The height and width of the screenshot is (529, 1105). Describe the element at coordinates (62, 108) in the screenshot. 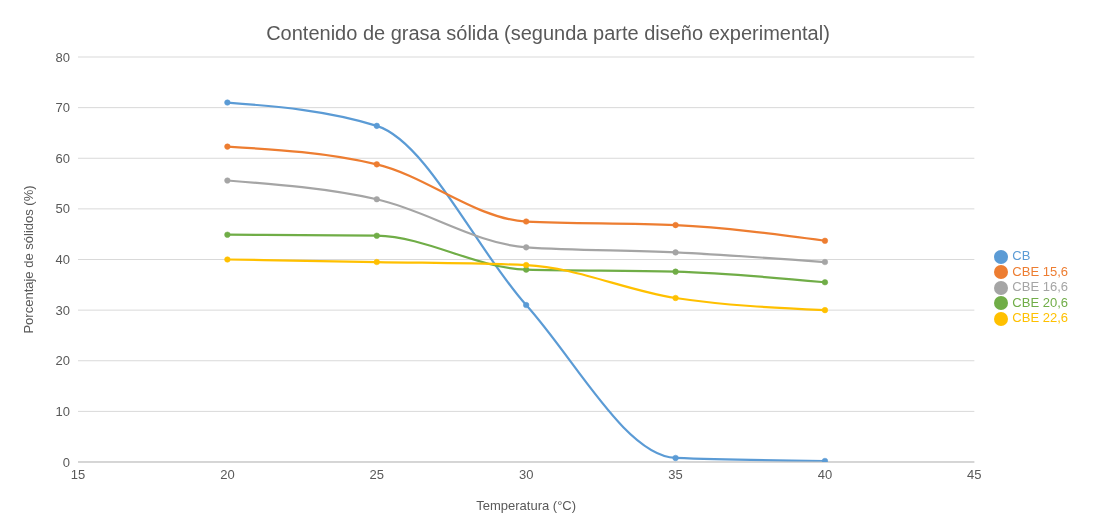

I see `y-tick-label: 70` at that location.